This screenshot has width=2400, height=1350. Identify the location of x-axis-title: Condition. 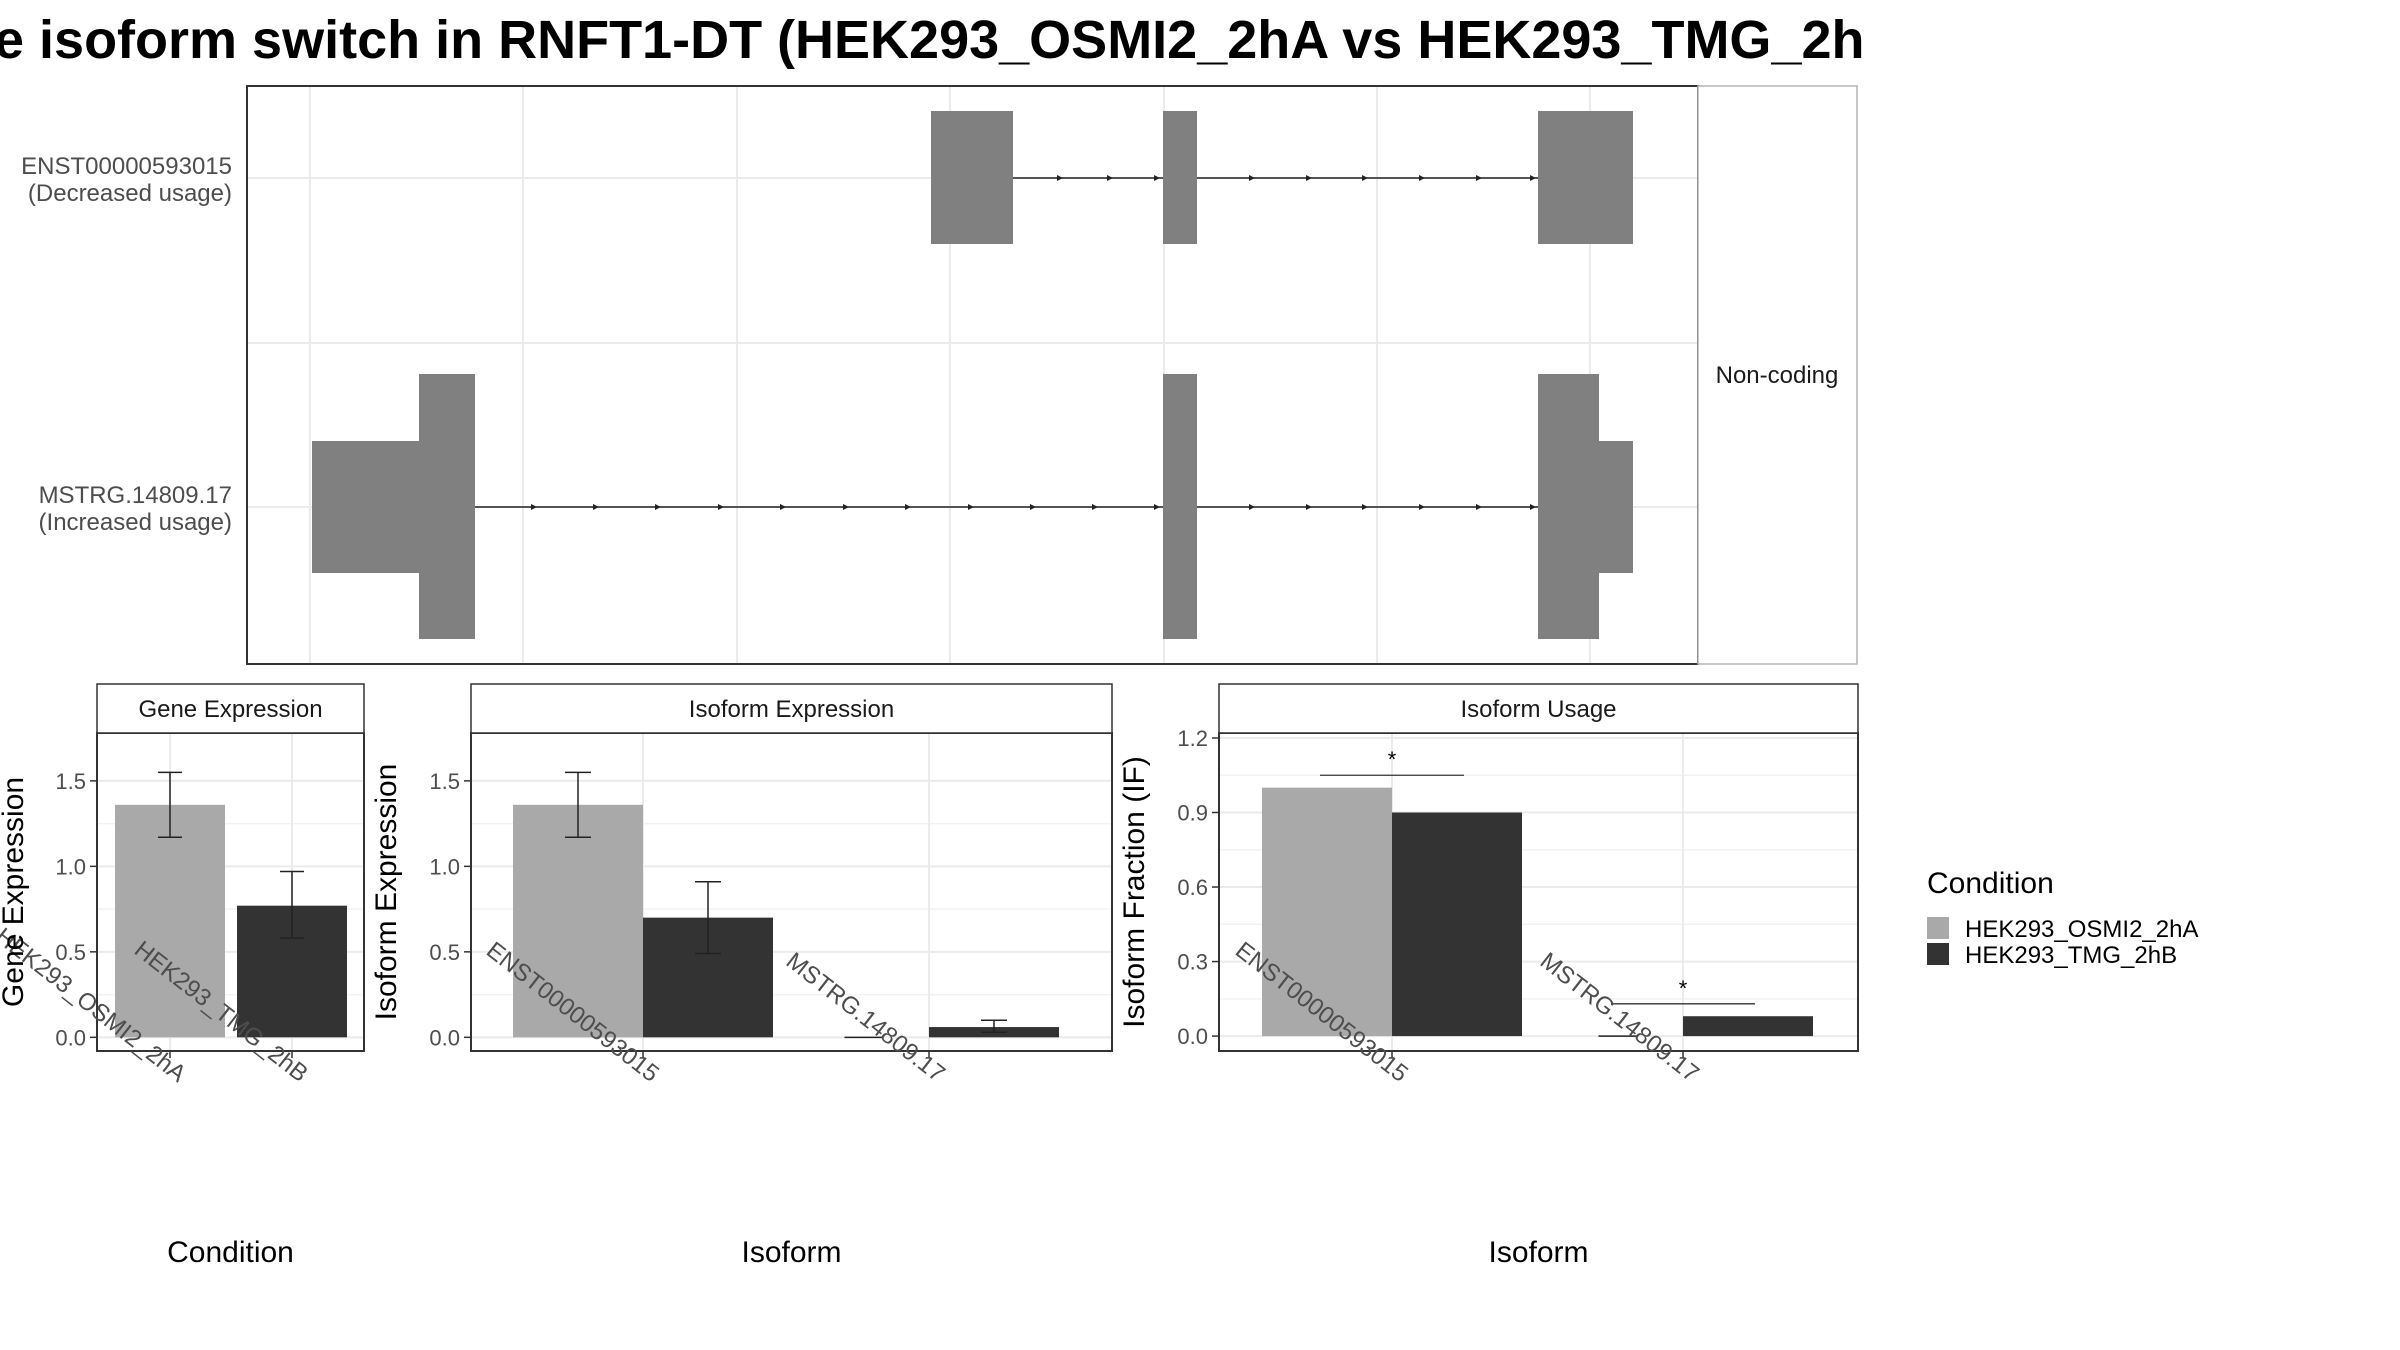
(230, 1252).